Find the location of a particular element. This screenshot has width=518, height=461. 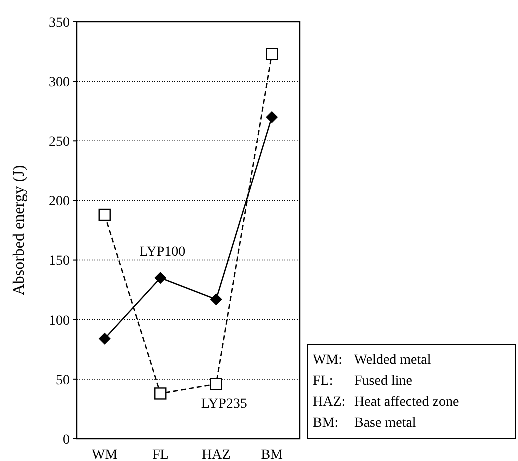

y-tick-label: 150 is located at coordinates (59, 262).